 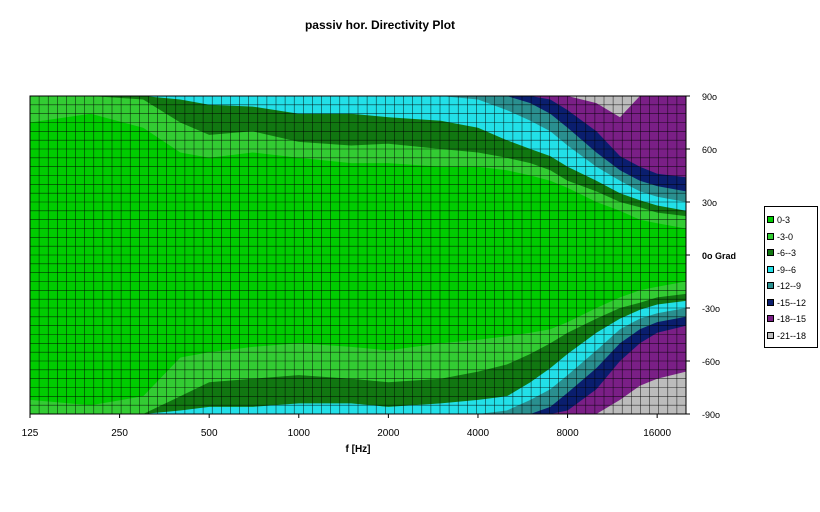 What do you see at coordinates (657, 433) in the screenshot?
I see `x-tick-label: 16000` at bounding box center [657, 433].